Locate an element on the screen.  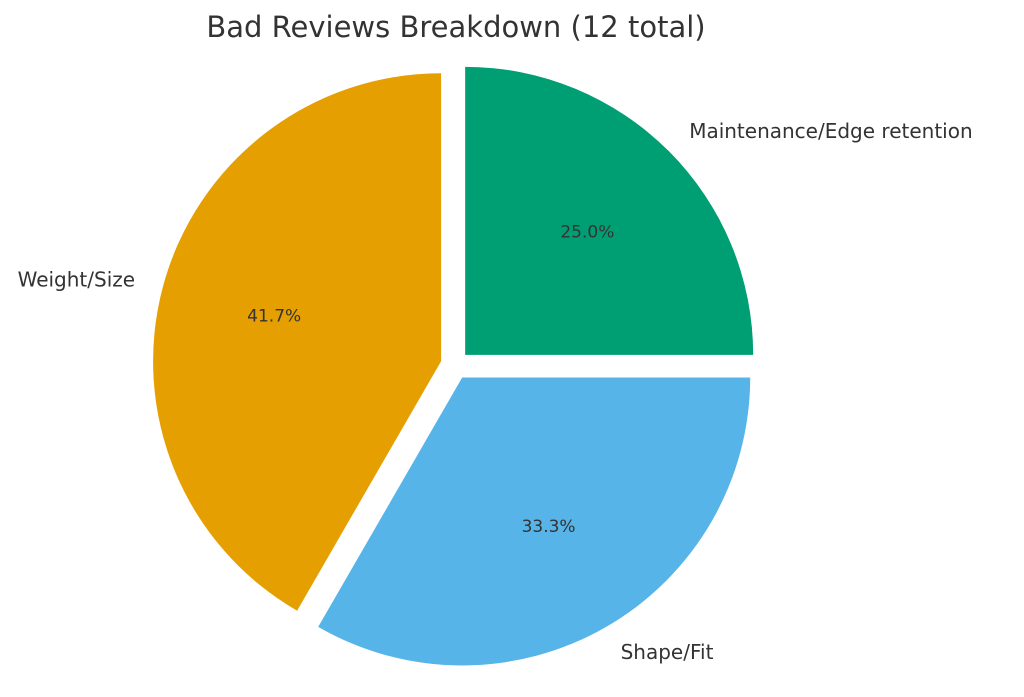
slice-label-maintenance-edge-retention: Maintenance/Edge retention is located at coordinates (830, 131).